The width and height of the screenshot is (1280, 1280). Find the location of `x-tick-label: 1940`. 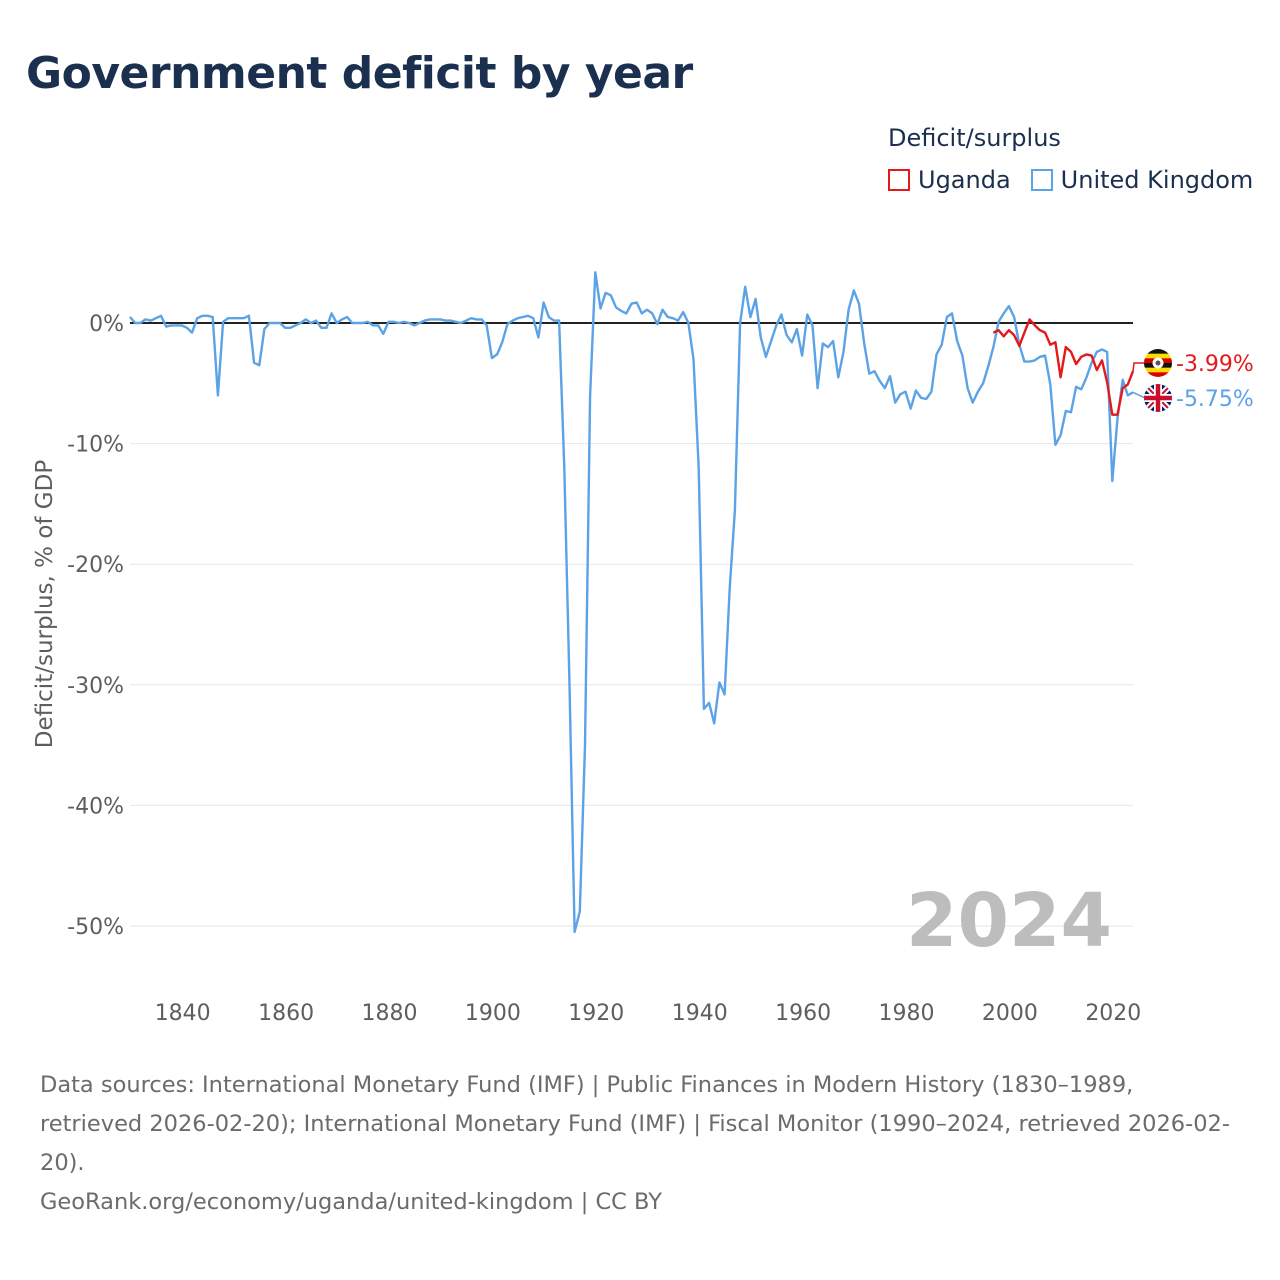

x-tick-label: 1940 is located at coordinates (700, 1013).